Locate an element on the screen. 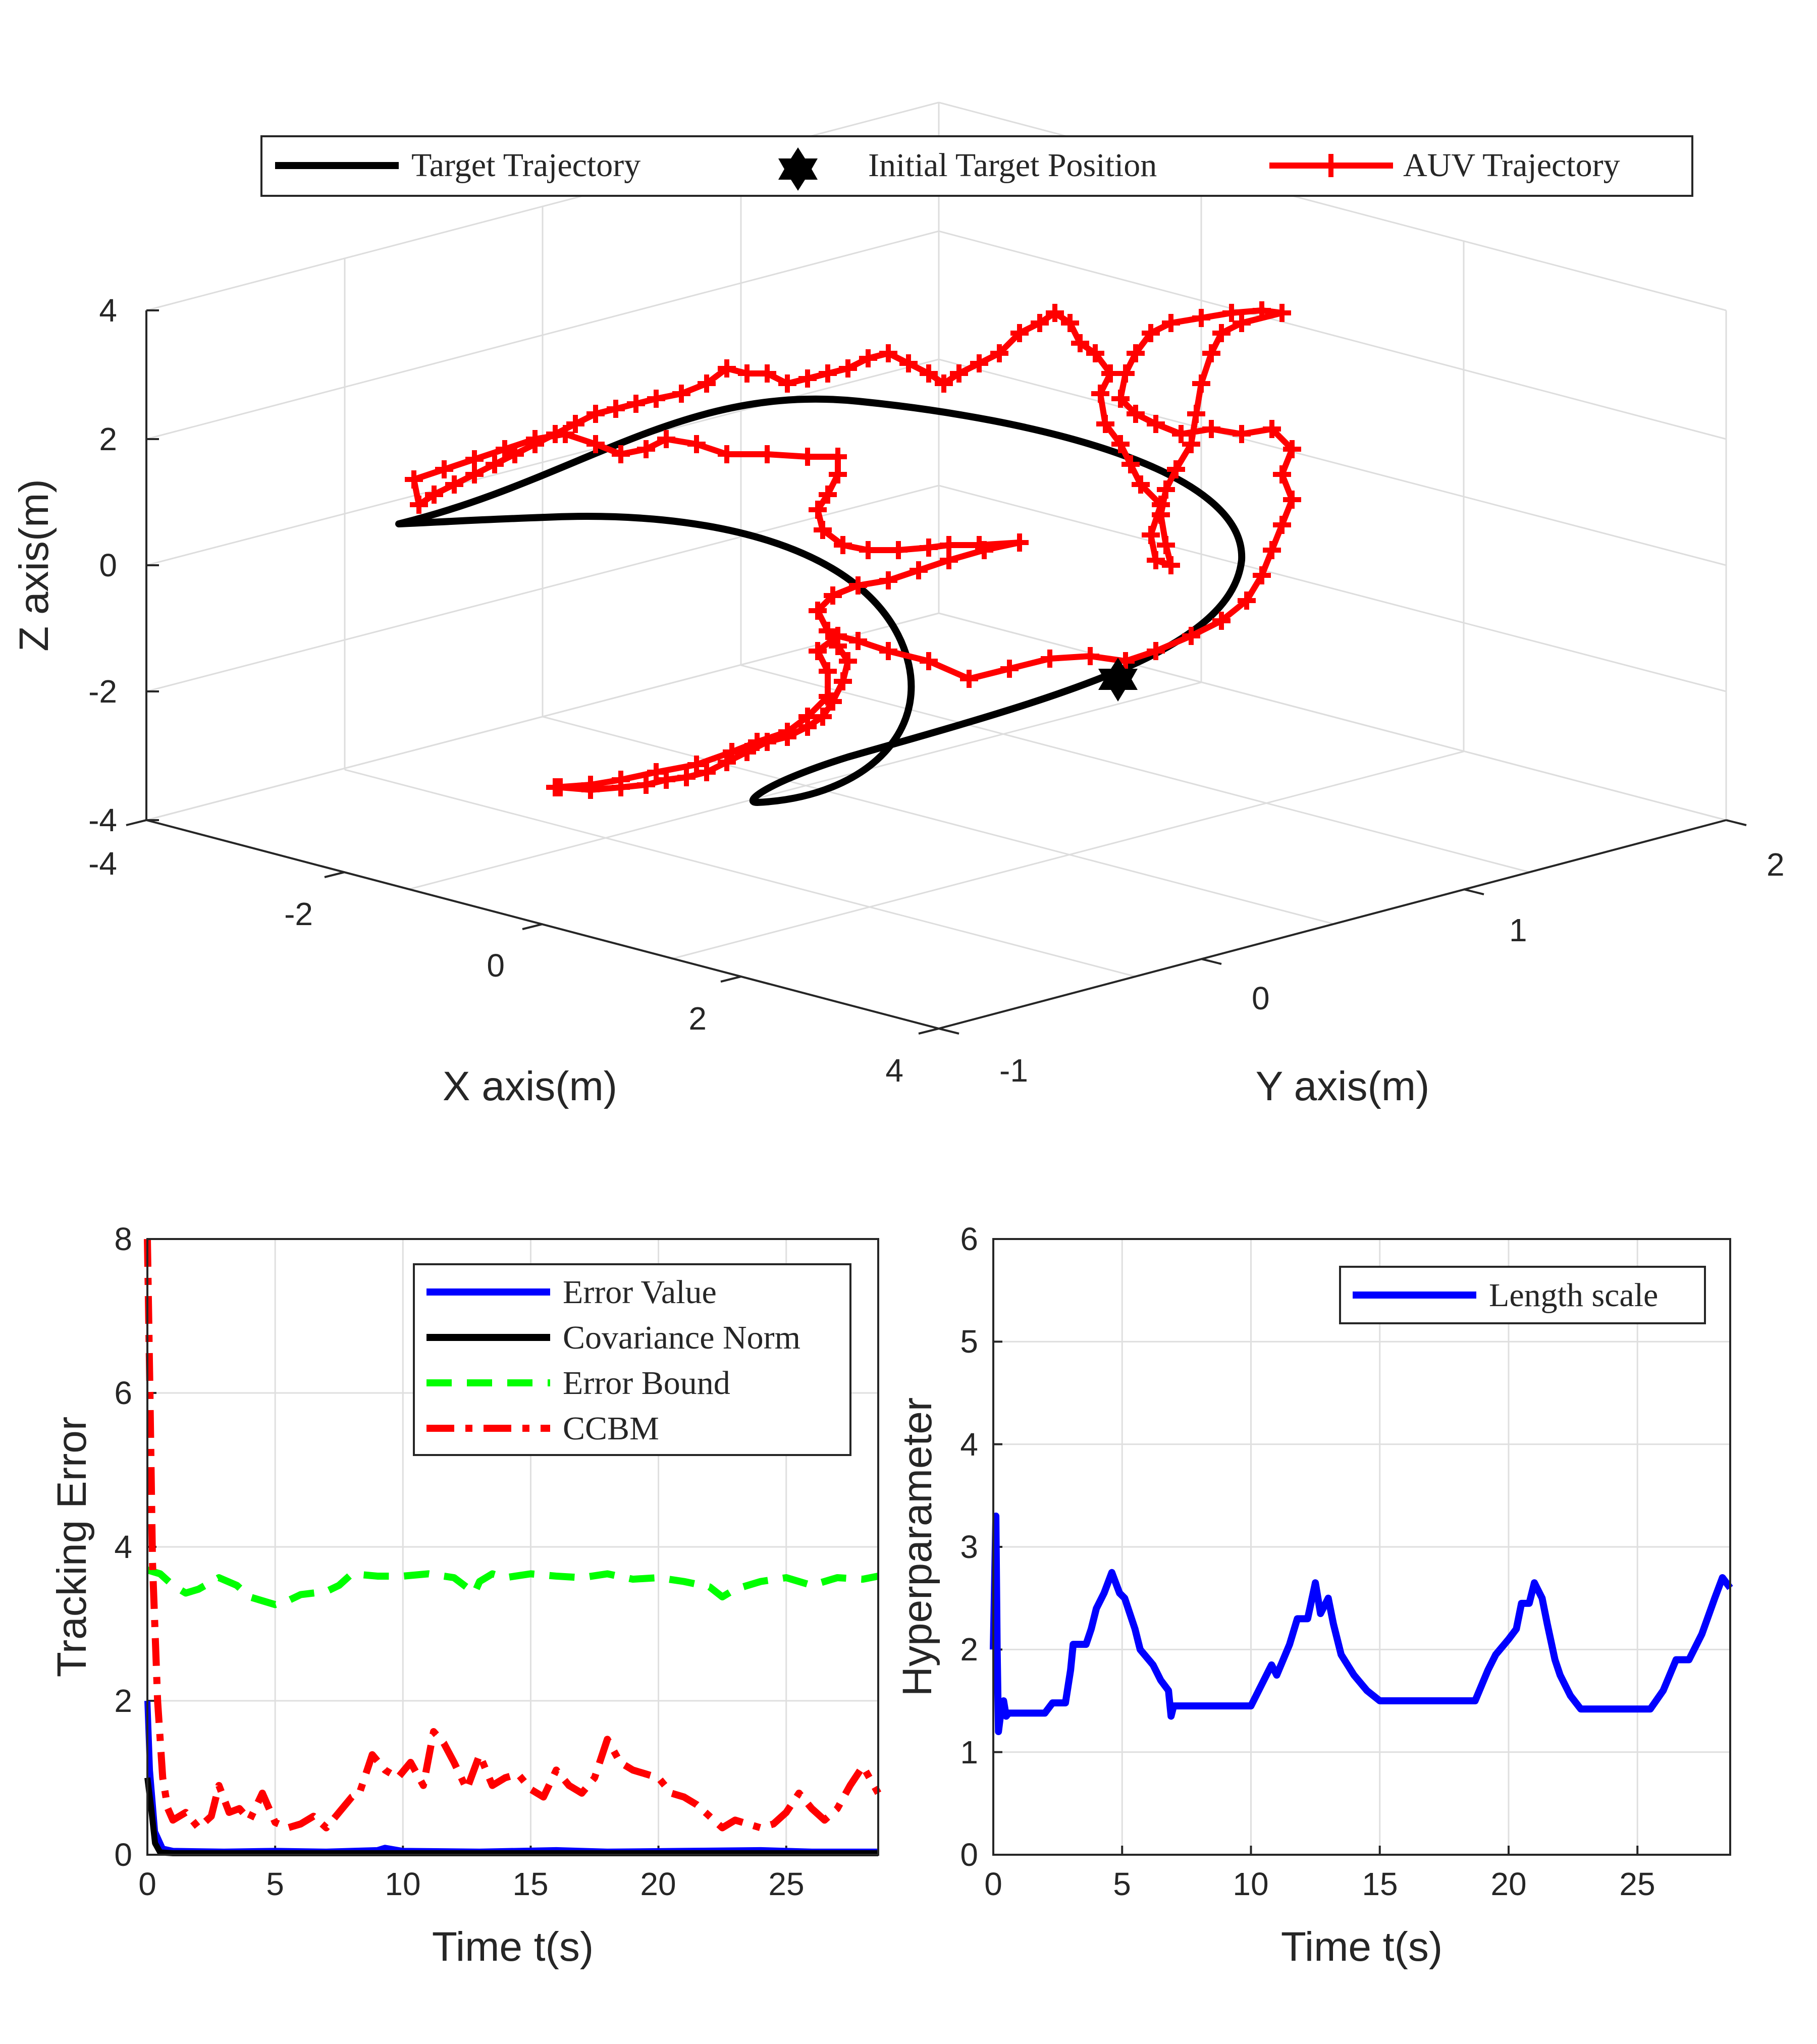 The height and width of the screenshot is (2044, 1817). right-x-tick: 15 is located at coordinates (1380, 1884).